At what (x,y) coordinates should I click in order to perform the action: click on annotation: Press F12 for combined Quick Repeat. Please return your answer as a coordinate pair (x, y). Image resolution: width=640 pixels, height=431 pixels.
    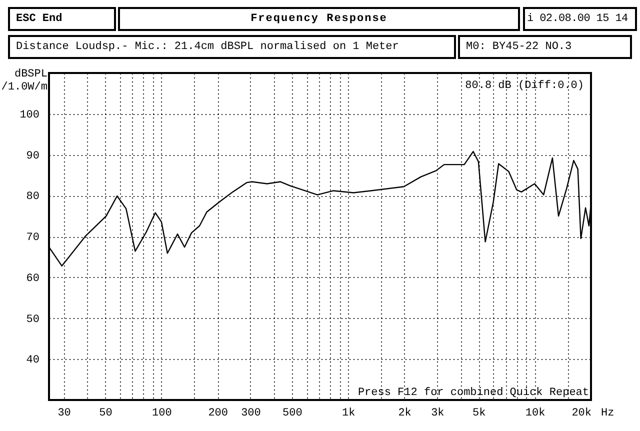
    Looking at the image, I should click on (473, 393).